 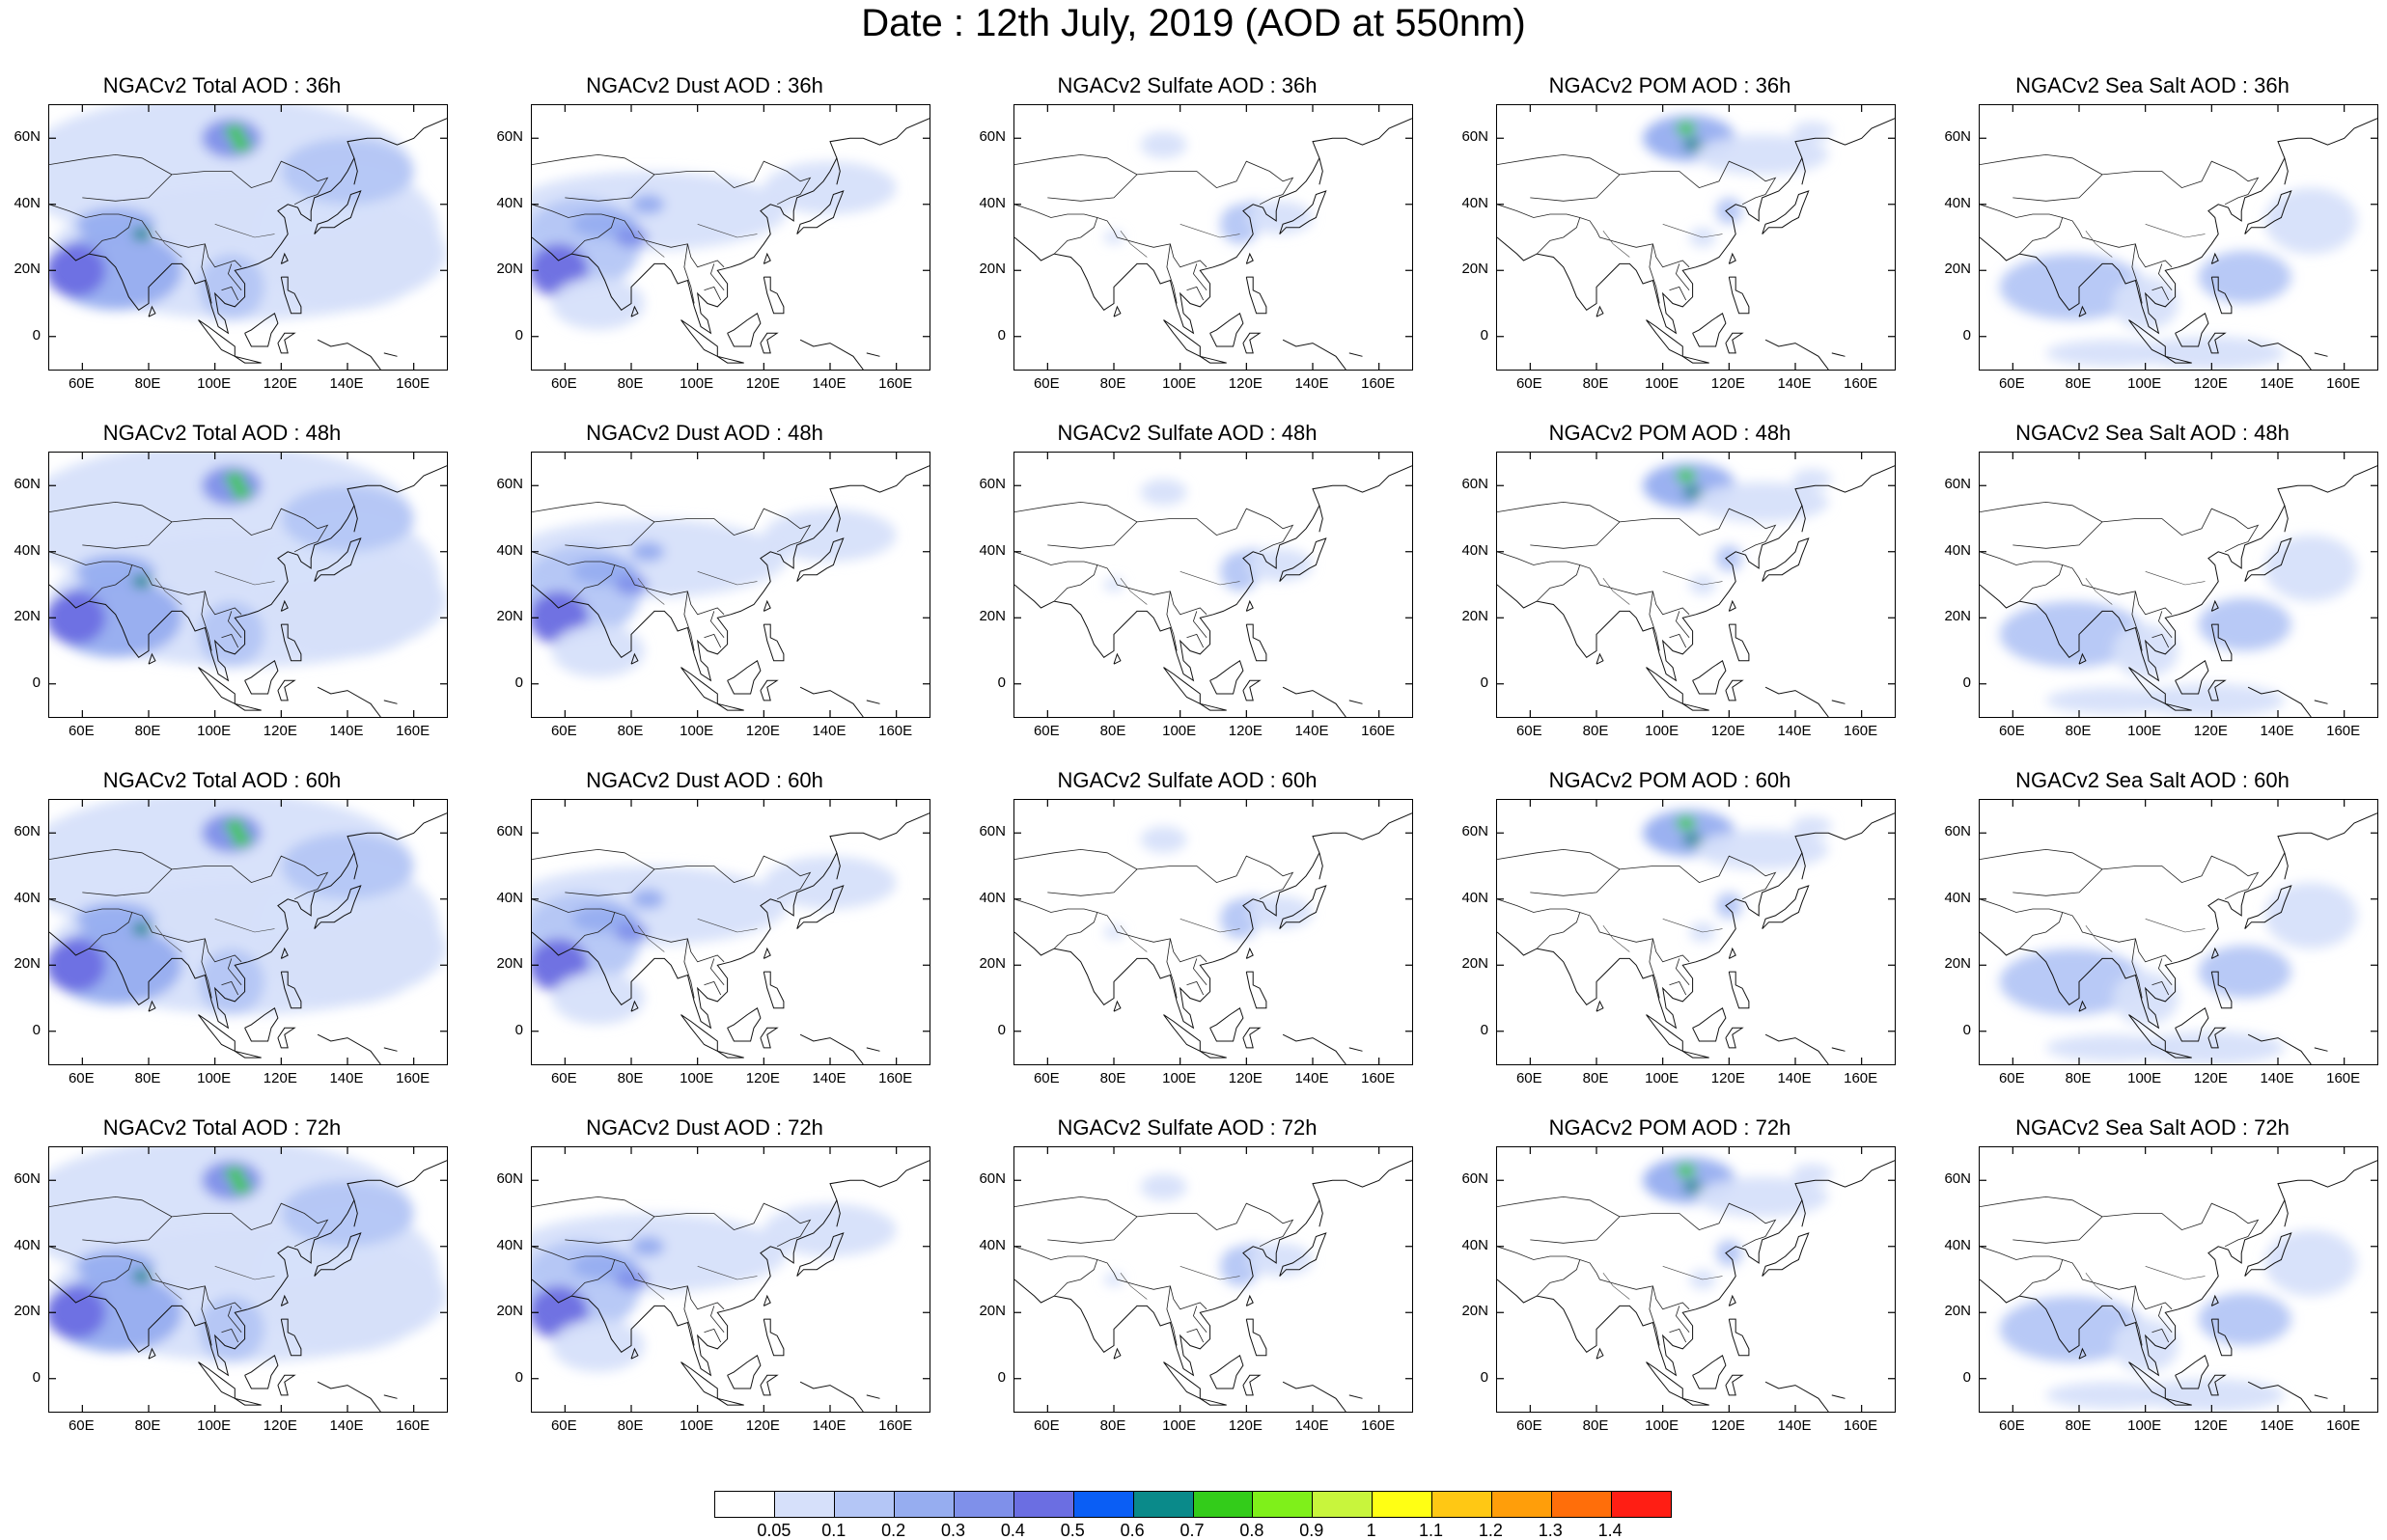 What do you see at coordinates (1193, 1504) in the screenshot?
I see `colorbar` at bounding box center [1193, 1504].